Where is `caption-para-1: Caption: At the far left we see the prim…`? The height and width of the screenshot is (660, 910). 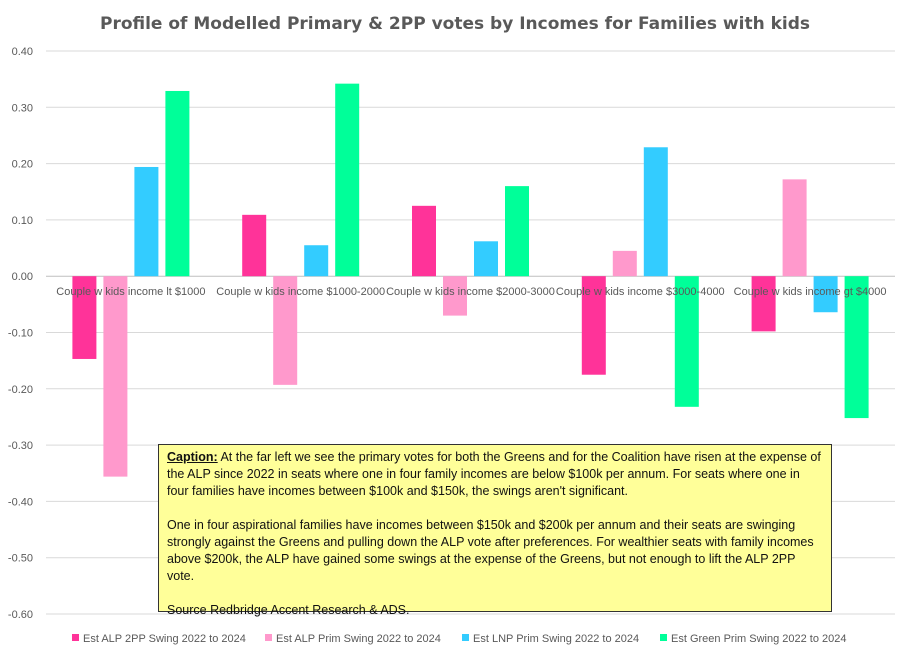 caption-para-1: Caption: At the far left we see the prim… is located at coordinates (495, 474).